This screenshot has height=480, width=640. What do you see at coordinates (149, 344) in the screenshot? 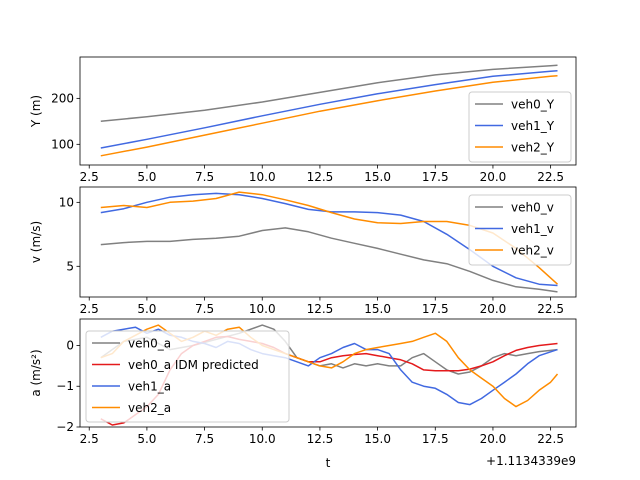
I see `legend-label-2-0: veh0_a` at bounding box center [149, 344].